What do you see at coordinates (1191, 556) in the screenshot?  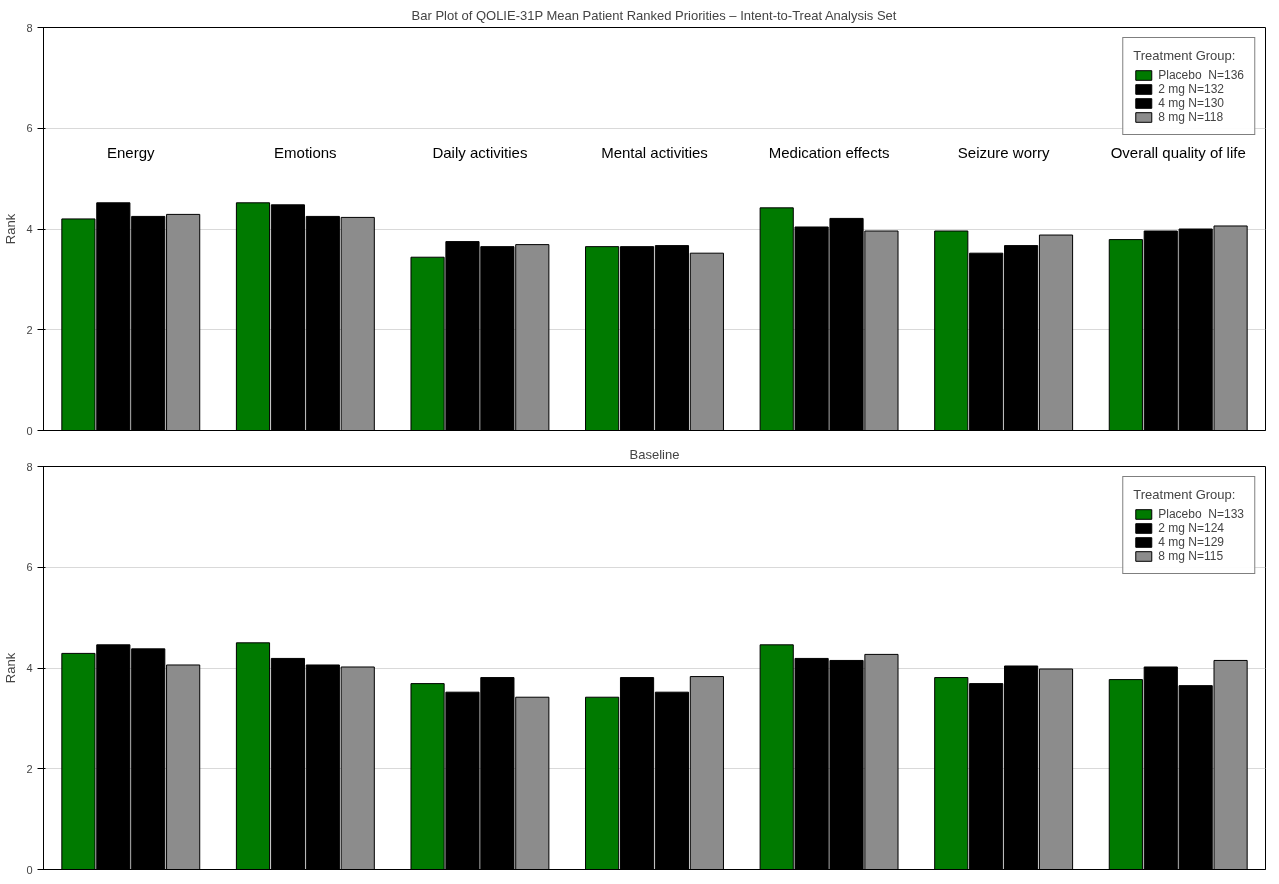 I see `legend-label: 8 mg N=115` at bounding box center [1191, 556].